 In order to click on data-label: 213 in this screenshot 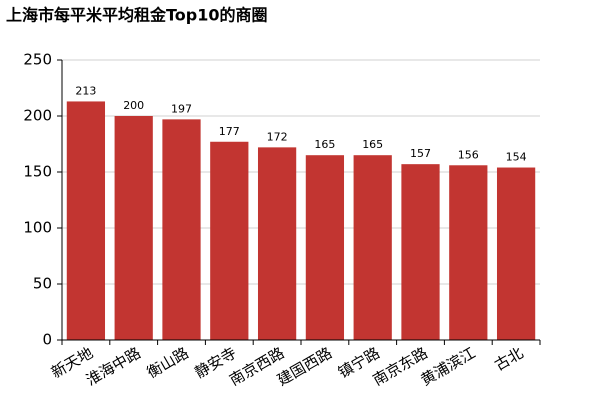, I will do `click(85, 90)`.